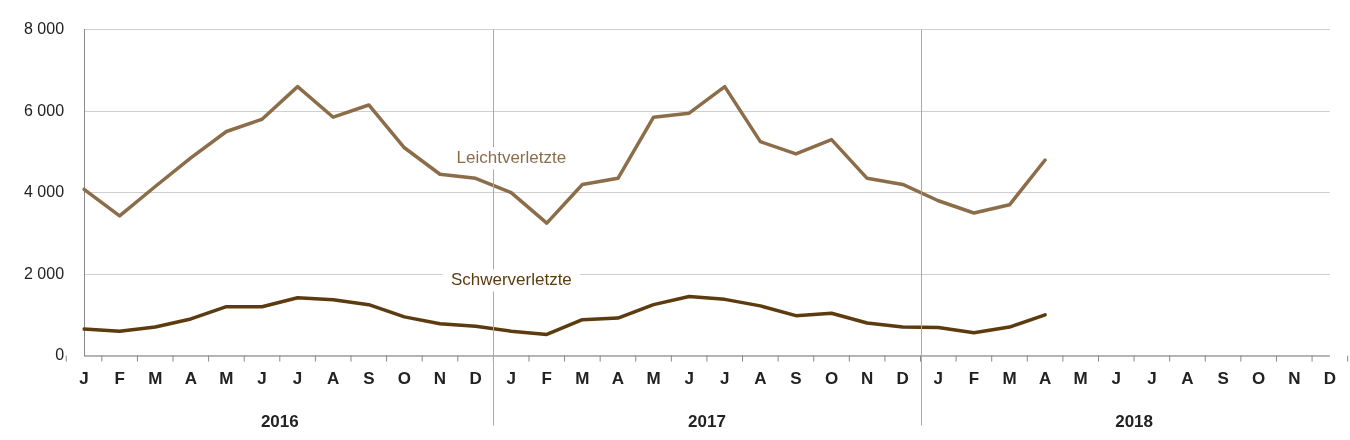 This screenshot has height=440, width=1350. What do you see at coordinates (44, 192) in the screenshot?
I see `y-tick-label: 4 000` at bounding box center [44, 192].